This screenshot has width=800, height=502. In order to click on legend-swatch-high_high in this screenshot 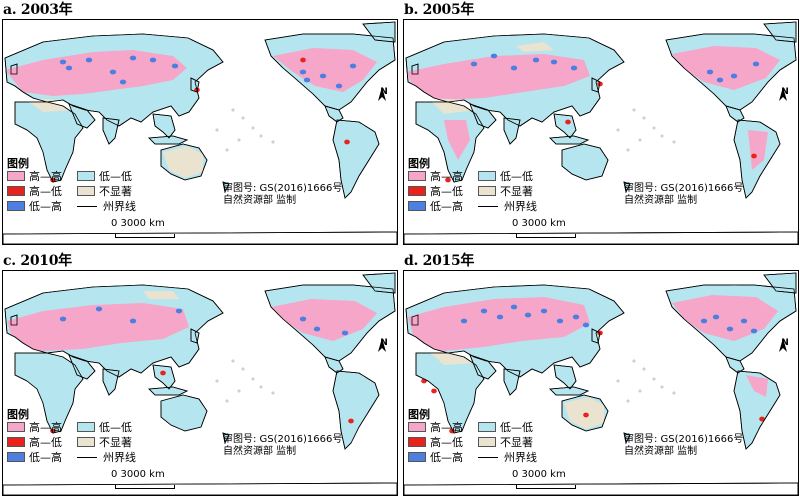, I will do `click(417, 176)`.